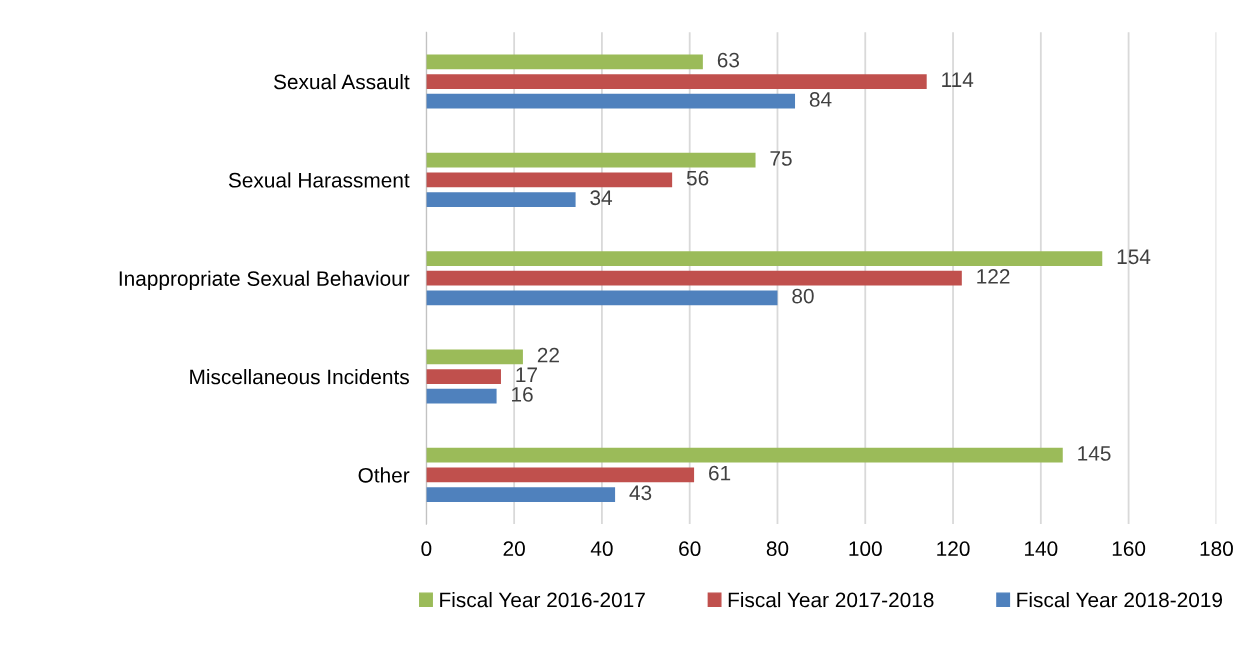  What do you see at coordinates (601, 549) in the screenshot?
I see `x-tick-label: 40` at bounding box center [601, 549].